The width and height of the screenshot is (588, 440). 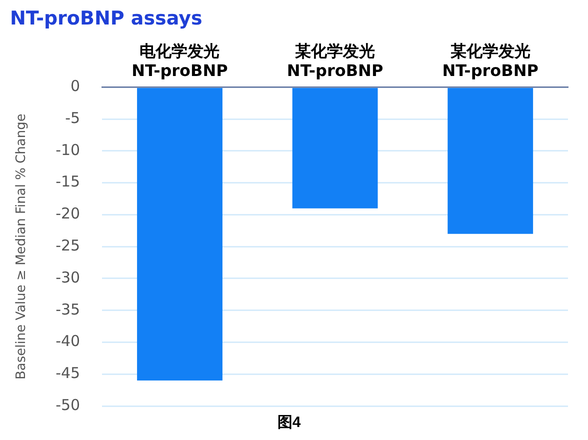 I want to click on y-tick-label: -35, so click(x=68, y=309).